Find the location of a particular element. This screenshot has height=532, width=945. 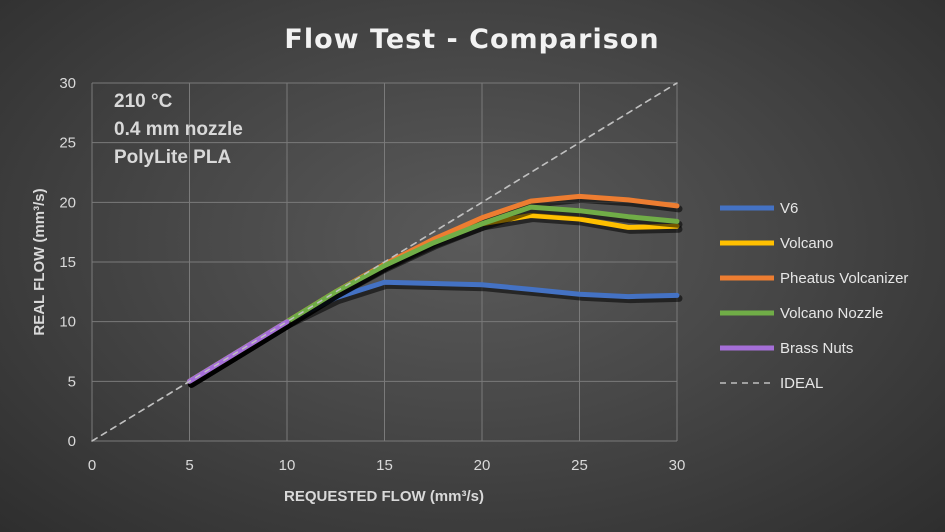

x-tick-label: 0 is located at coordinates (92, 465).